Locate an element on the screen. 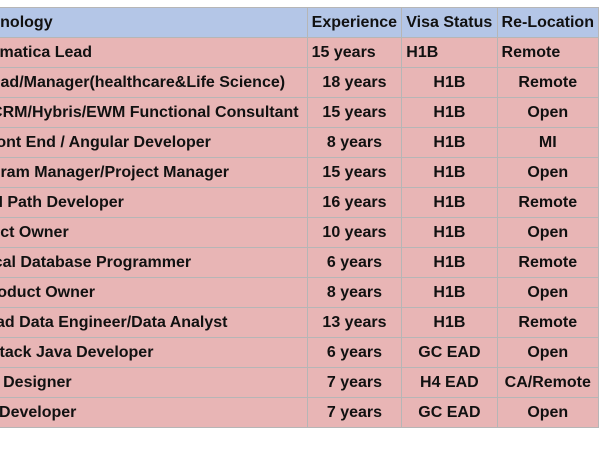  cell-technology: QA Lead/Manager(healthcare&Life Science) is located at coordinates (154, 82).